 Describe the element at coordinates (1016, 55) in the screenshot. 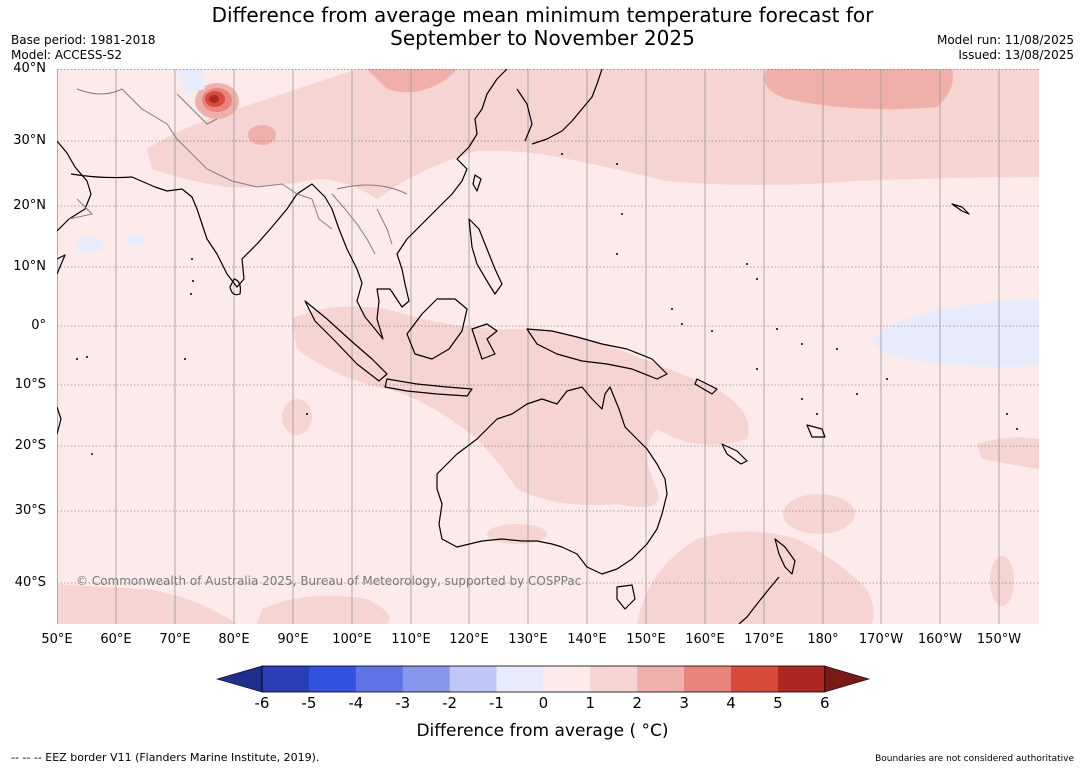

I see `issued-date: Issued: 13/08/2025` at that location.